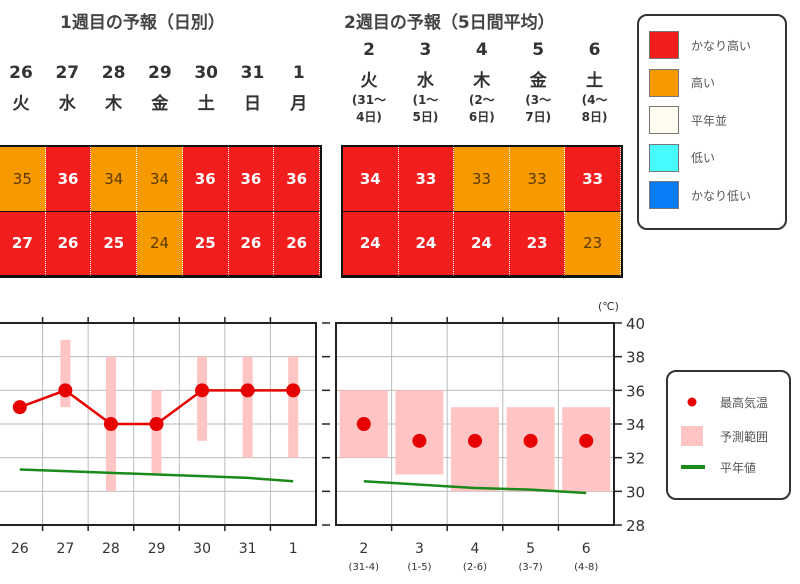  I want to click on period-header: 6 土 (4～ 8日), so click(595, 83).